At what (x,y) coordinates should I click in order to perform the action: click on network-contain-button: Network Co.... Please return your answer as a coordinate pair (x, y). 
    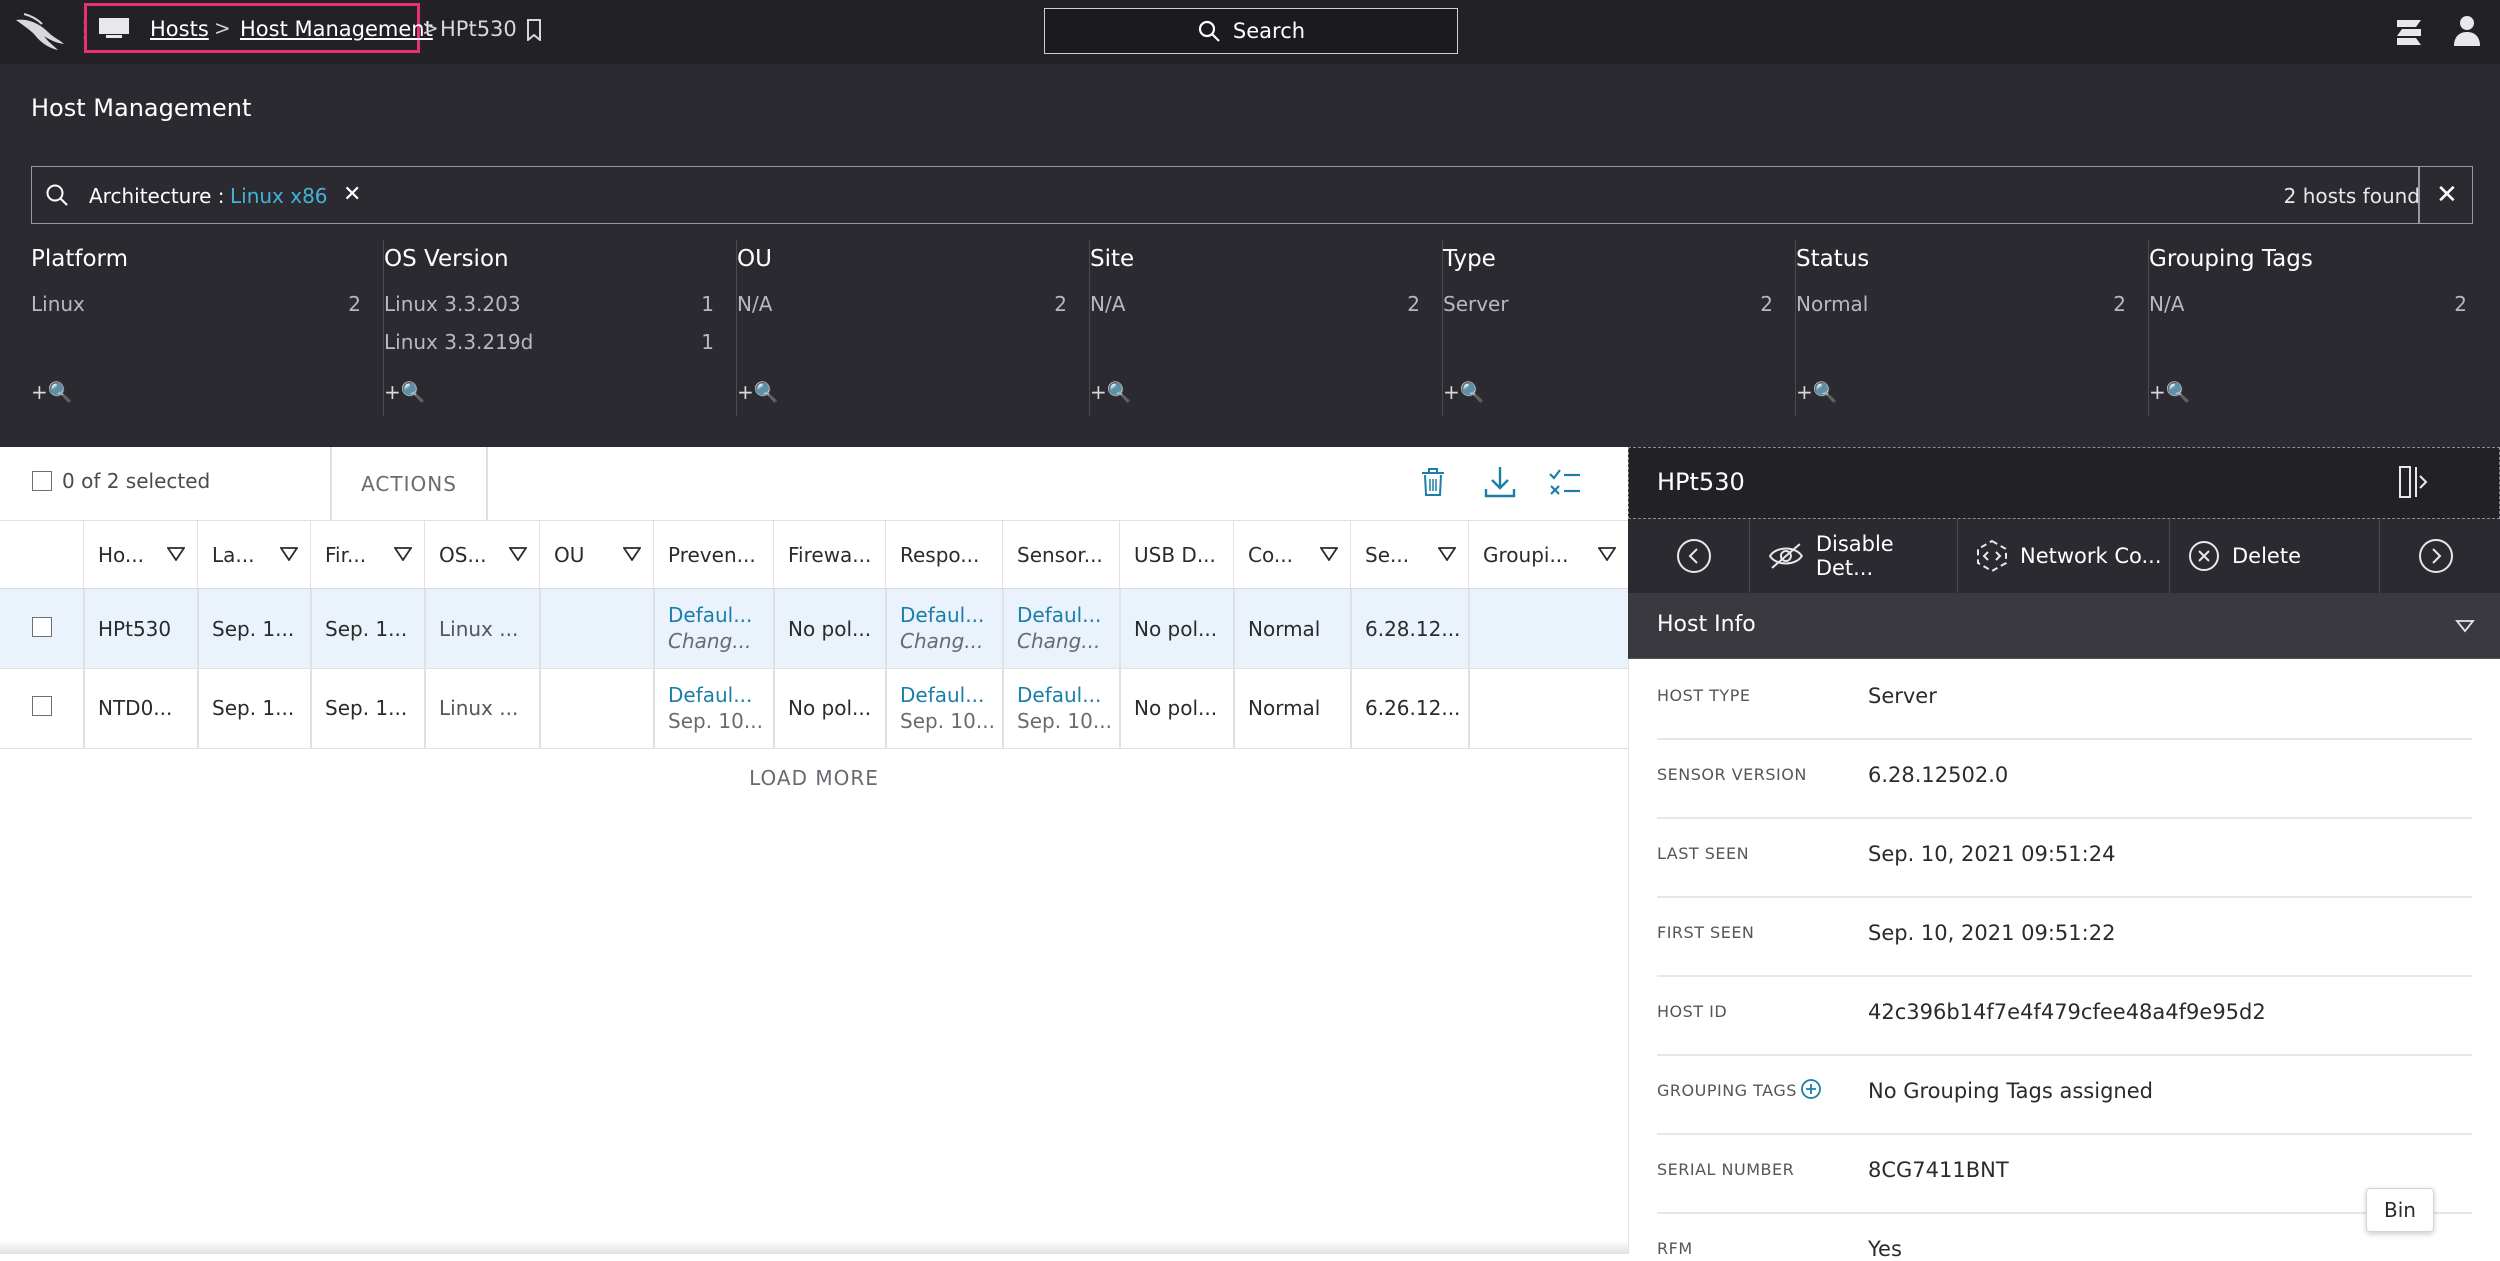
    Looking at the image, I should click on (2064, 556).